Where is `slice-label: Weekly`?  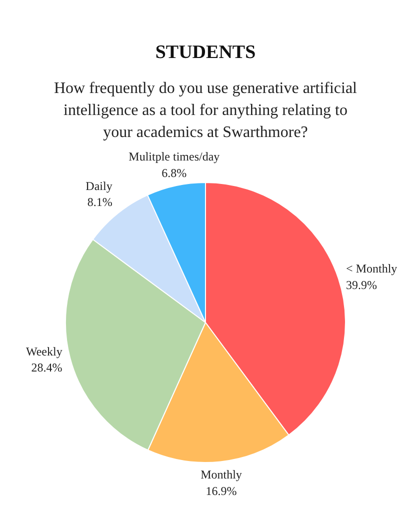
slice-label: Weekly is located at coordinates (44, 351).